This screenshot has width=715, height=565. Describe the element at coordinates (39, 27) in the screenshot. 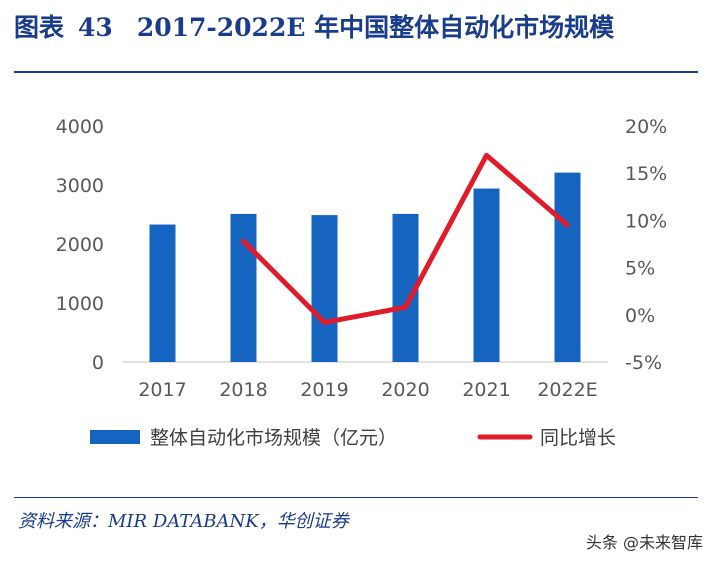

I see `figure-label: 图表` at that location.